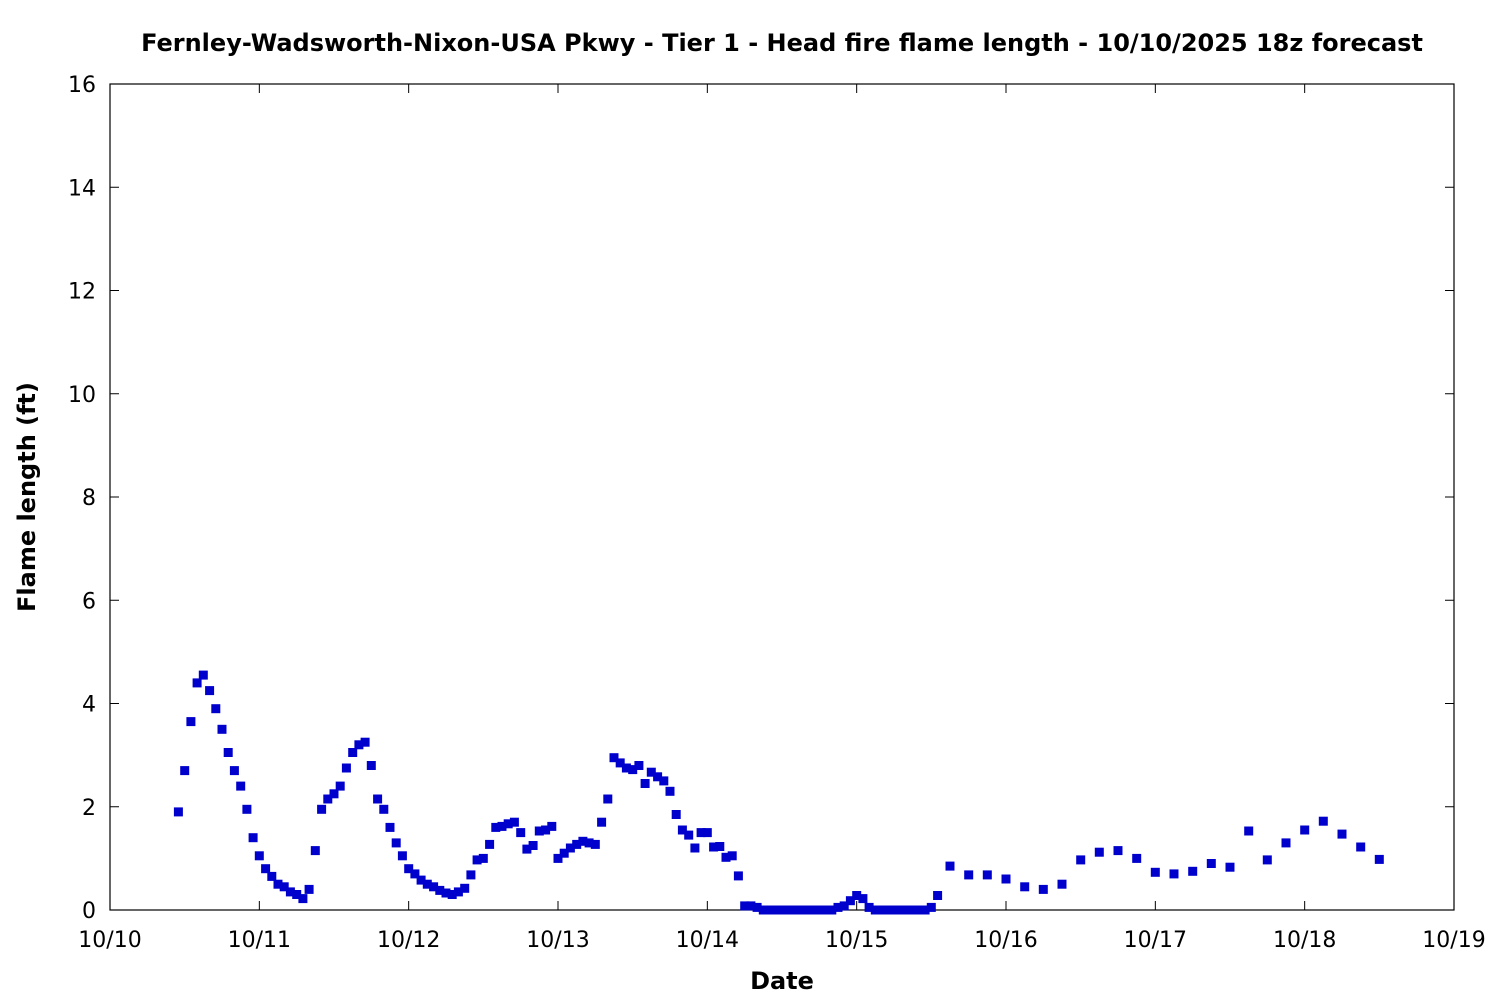  Describe the element at coordinates (89, 911) in the screenshot. I see `y-tick-label: 0` at that location.